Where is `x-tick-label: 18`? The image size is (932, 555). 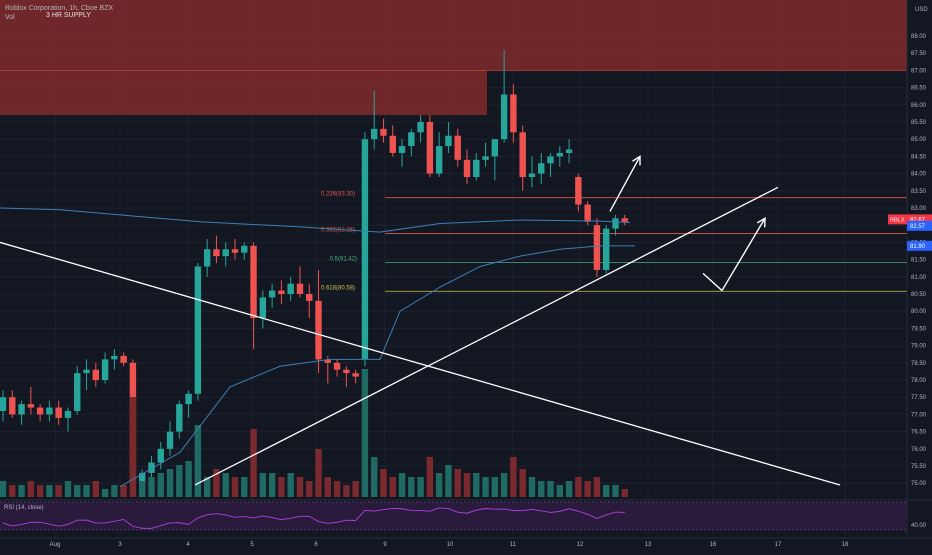
x-tick-label: 18 is located at coordinates (845, 545).